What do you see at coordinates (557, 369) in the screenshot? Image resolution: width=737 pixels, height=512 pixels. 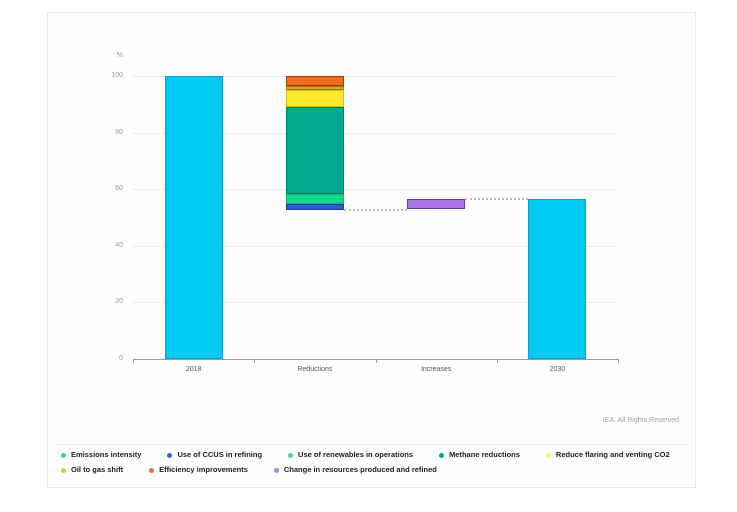 I see `x-category-label: 2030` at bounding box center [557, 369].